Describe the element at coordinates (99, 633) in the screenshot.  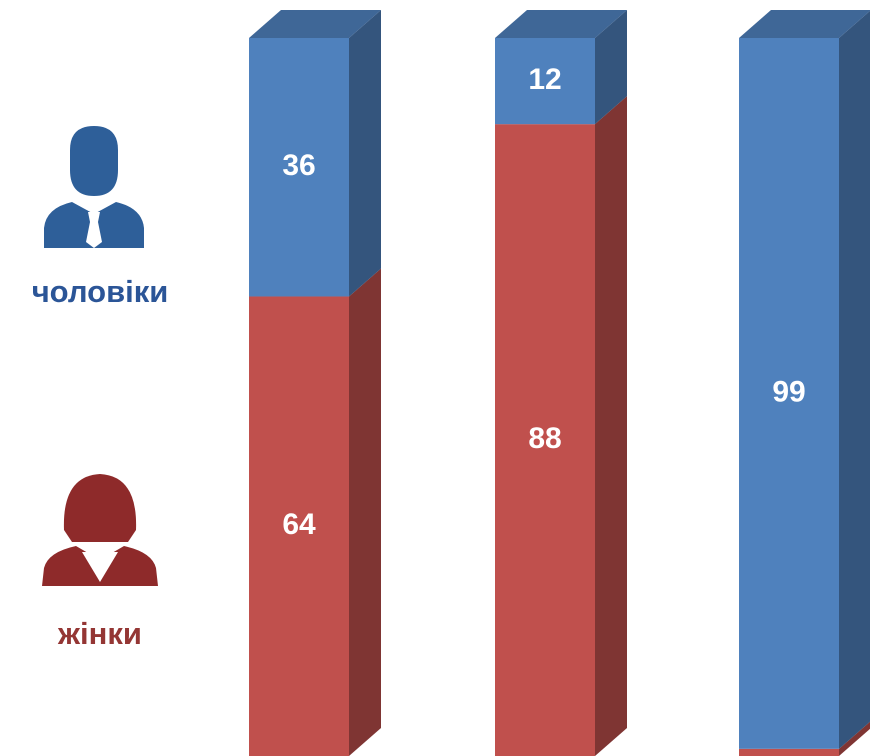
I see `legend-label: жінки` at that location.